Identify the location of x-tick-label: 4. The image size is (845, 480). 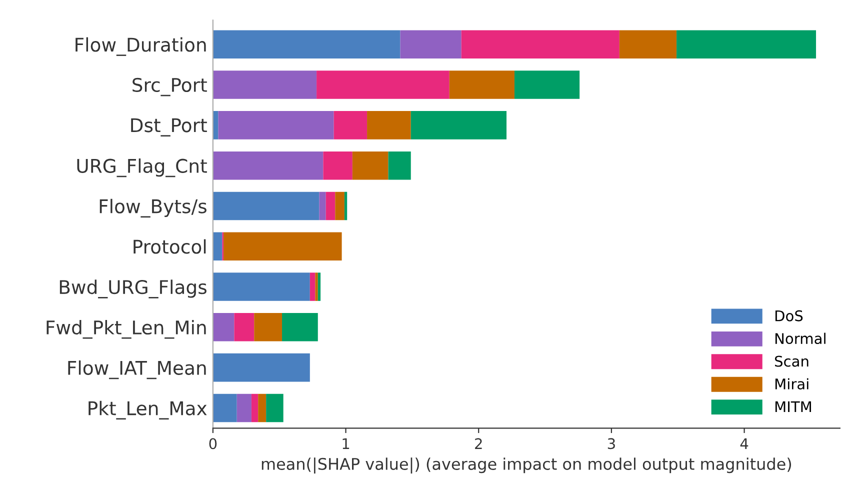
(744, 443).